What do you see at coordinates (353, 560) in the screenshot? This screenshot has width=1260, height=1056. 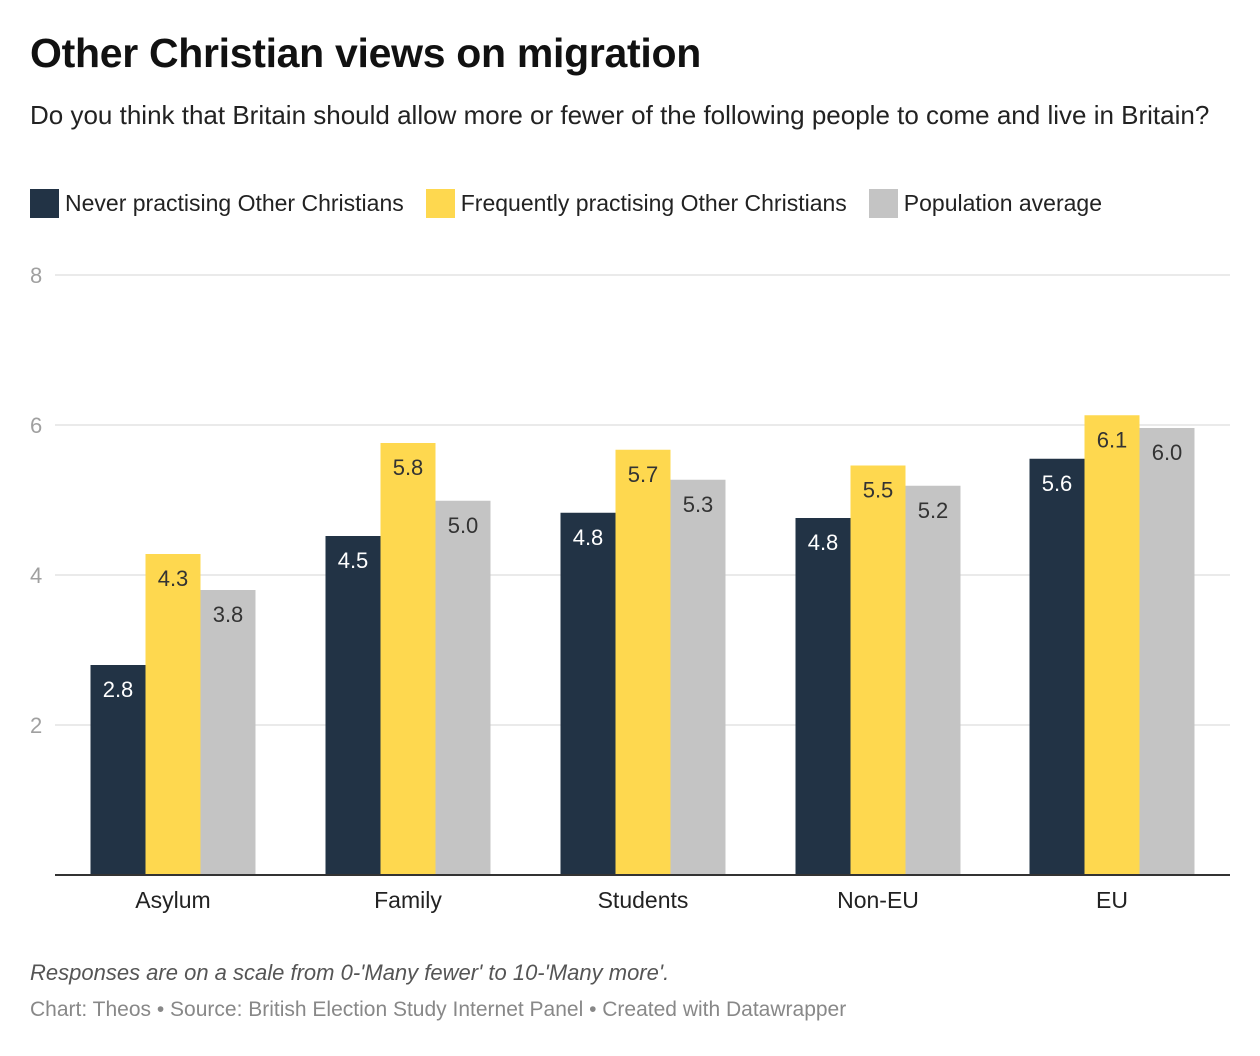 I see `bar-value-label: 4.5` at bounding box center [353, 560].